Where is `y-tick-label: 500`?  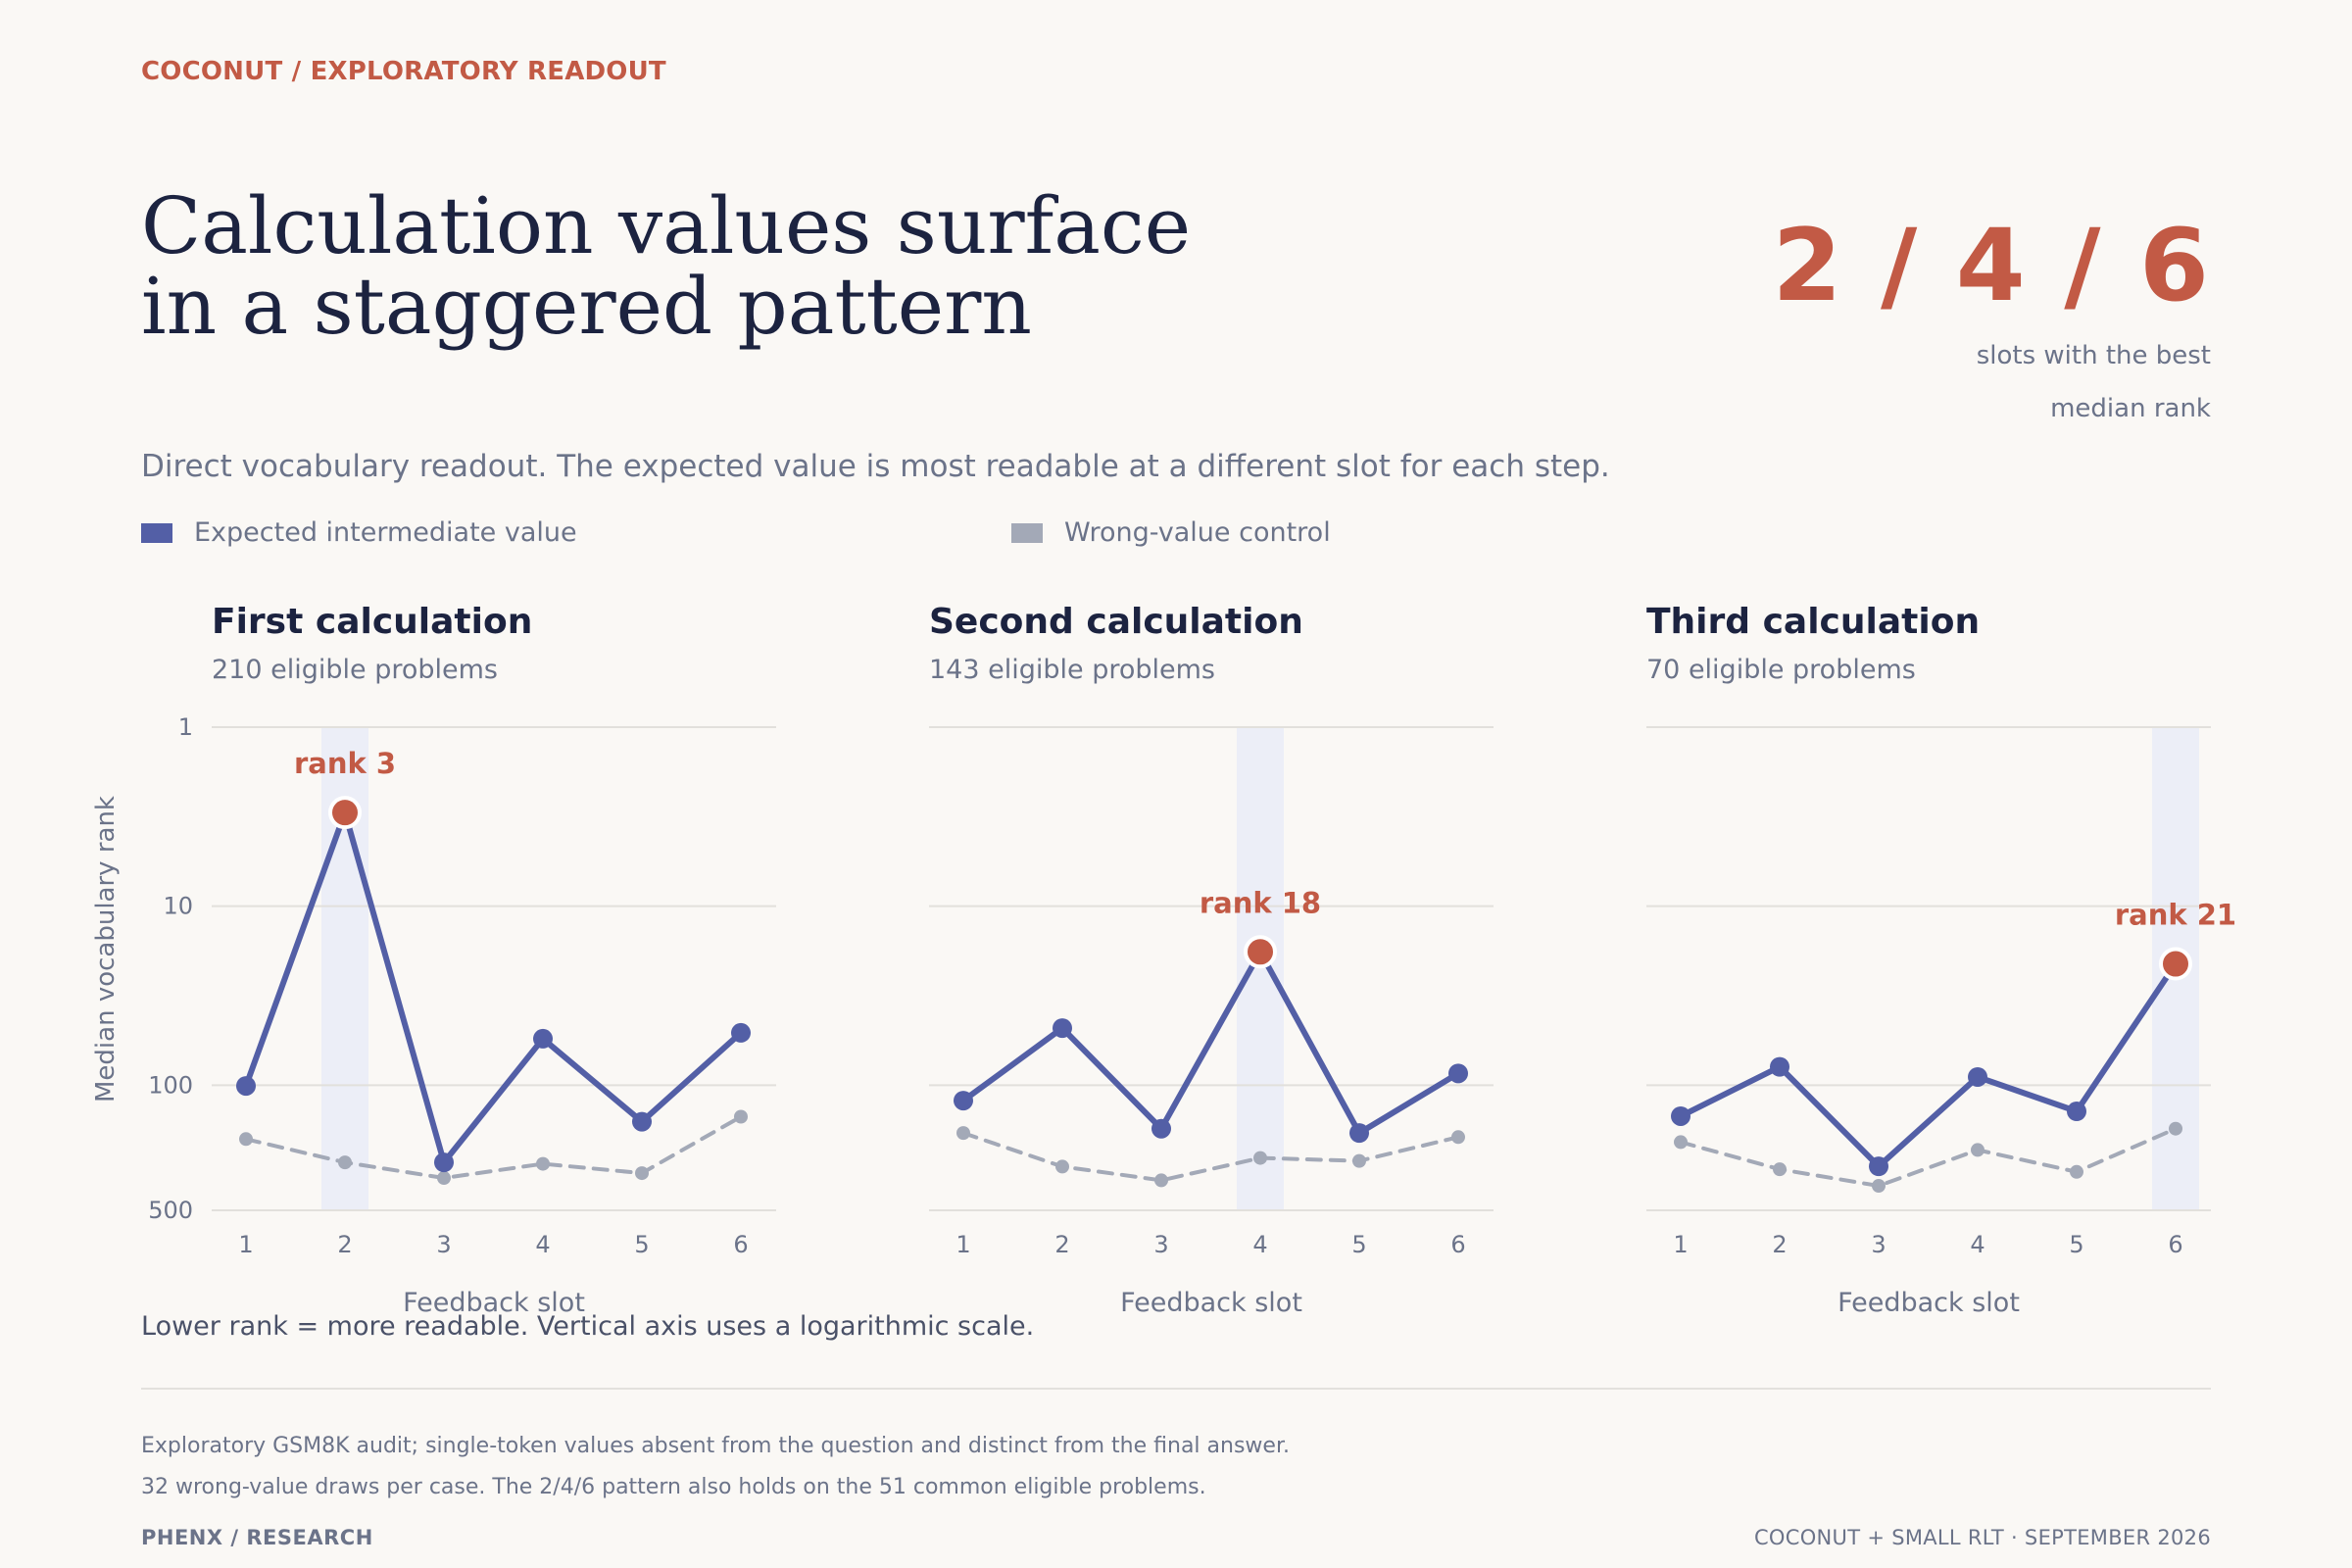 y-tick-label: 500 is located at coordinates (170, 1210).